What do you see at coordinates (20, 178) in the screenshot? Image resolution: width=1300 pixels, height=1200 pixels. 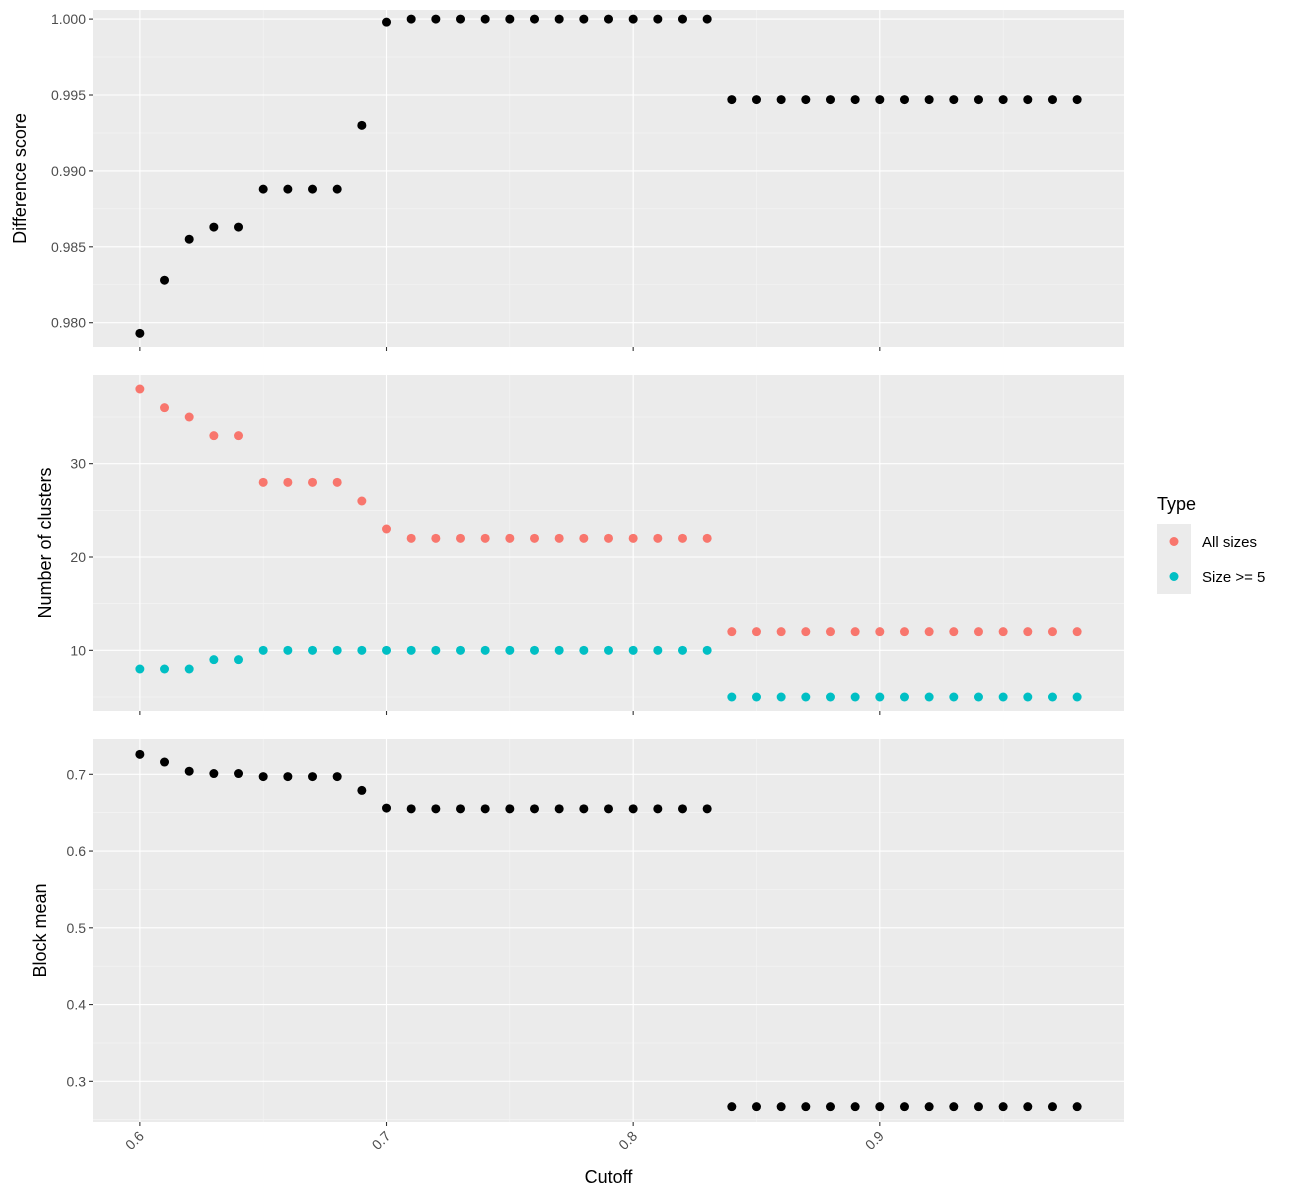 I see `y-axis-title: Difference score` at bounding box center [20, 178].